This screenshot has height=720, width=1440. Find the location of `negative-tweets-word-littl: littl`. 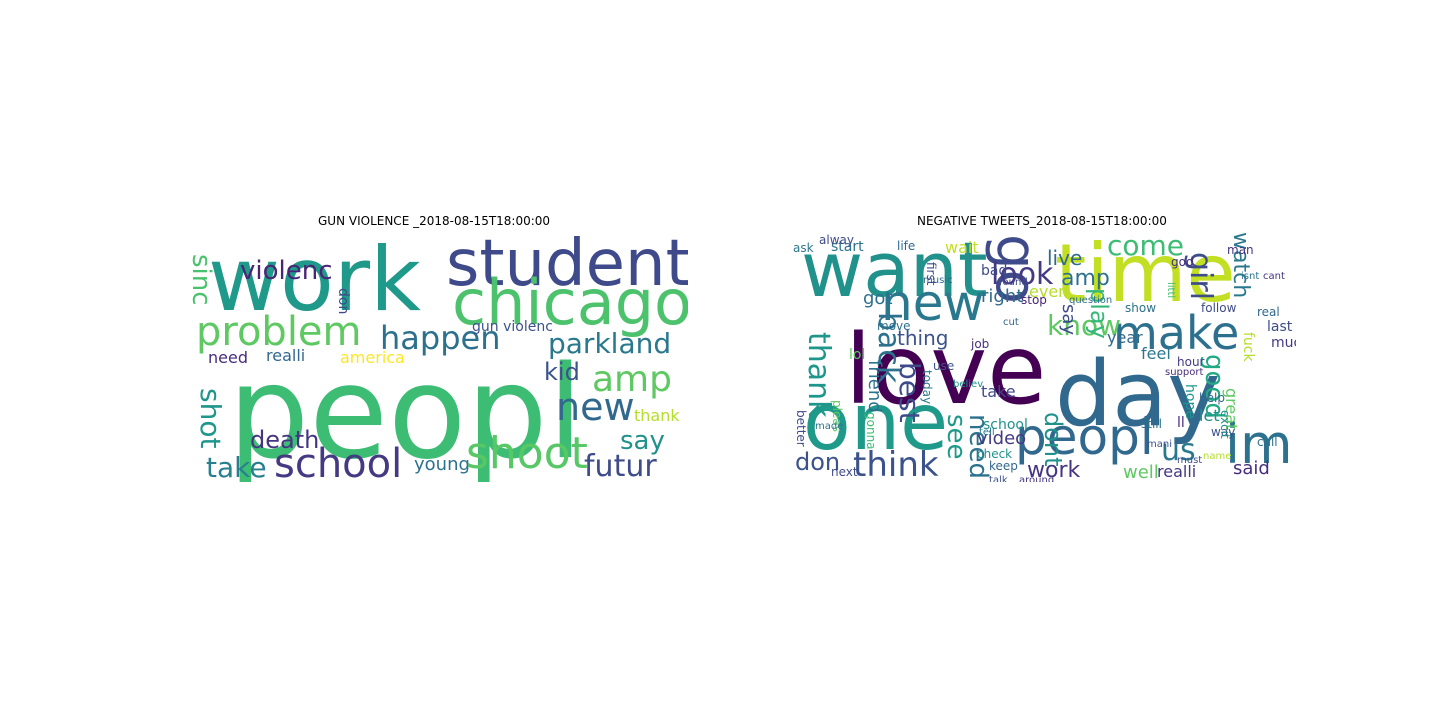

negative-tweets-word-littl: littl is located at coordinates (1170, 290).